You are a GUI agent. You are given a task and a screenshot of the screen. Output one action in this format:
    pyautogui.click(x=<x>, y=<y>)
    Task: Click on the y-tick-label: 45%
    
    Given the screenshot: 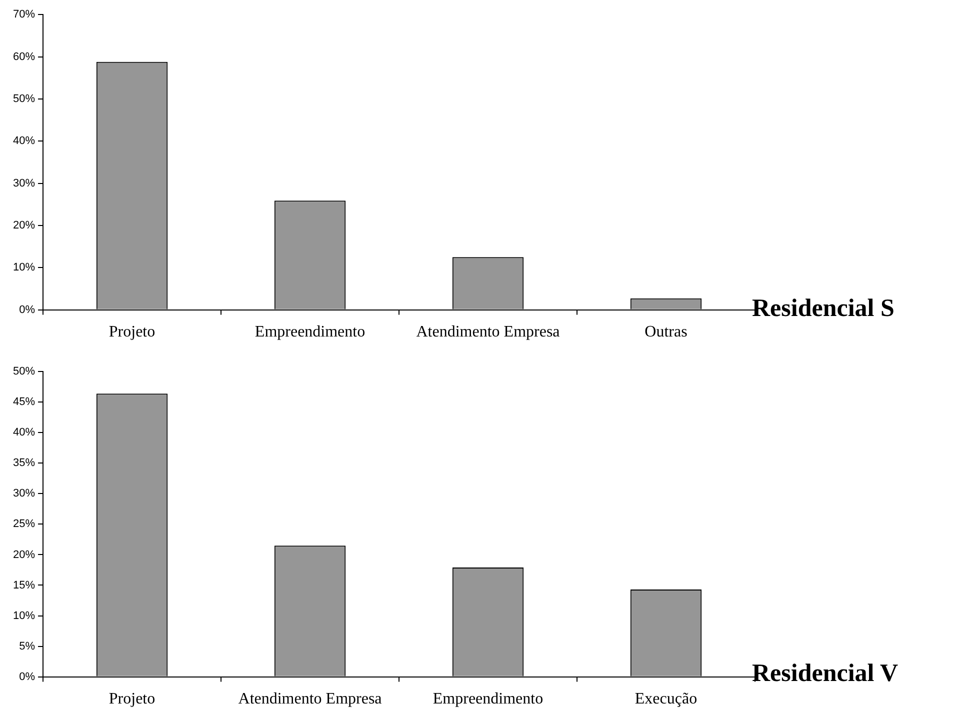 What is the action you would take?
    pyautogui.click(x=24, y=402)
    